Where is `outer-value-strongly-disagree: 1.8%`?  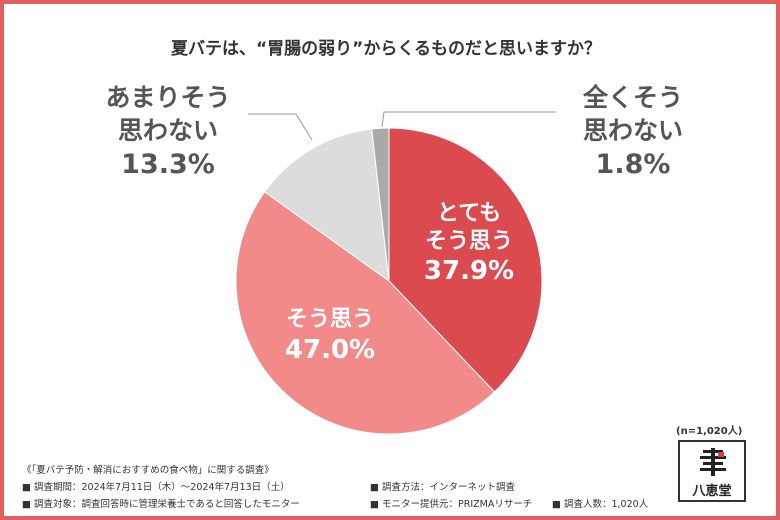 outer-value-strongly-disagree: 1.8% is located at coordinates (633, 164).